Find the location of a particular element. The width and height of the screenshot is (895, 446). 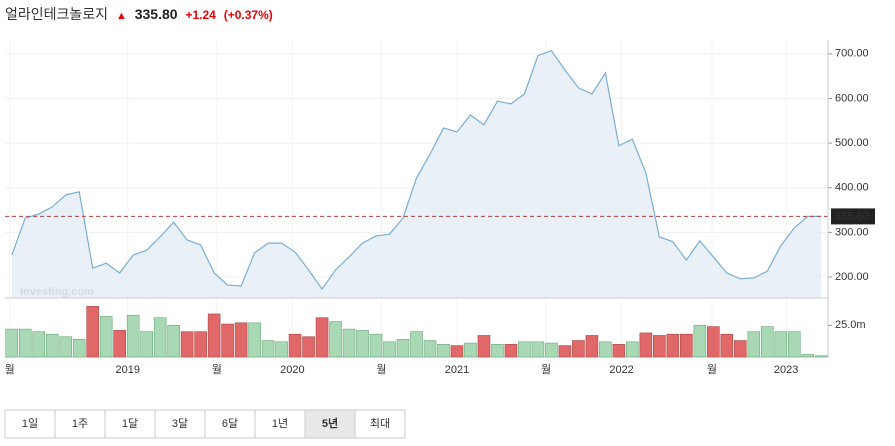

change-percent: (+0.37%) is located at coordinates (248, 15).